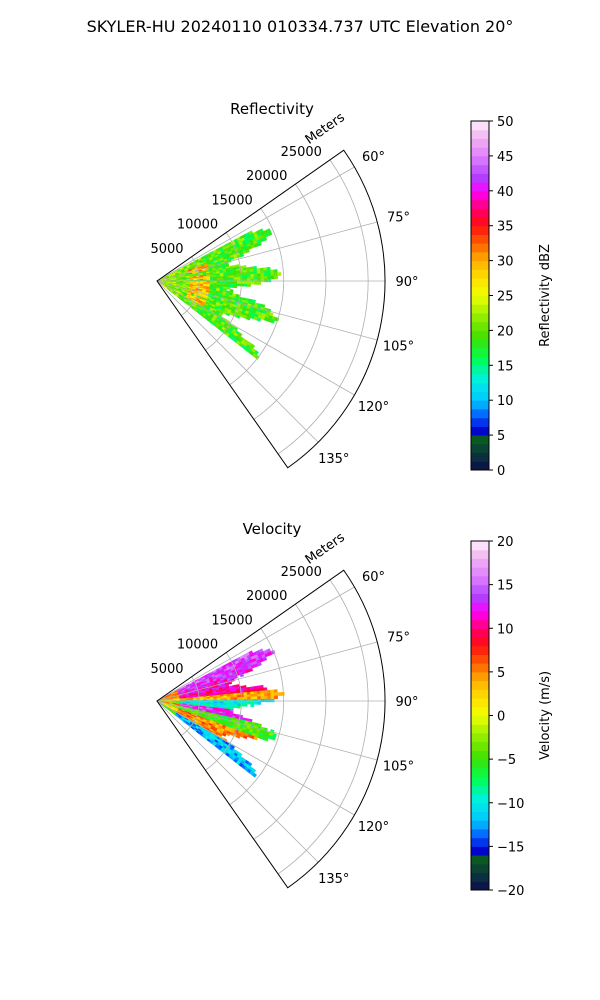  I want to click on colorbar-tick-label: 45, so click(505, 157).